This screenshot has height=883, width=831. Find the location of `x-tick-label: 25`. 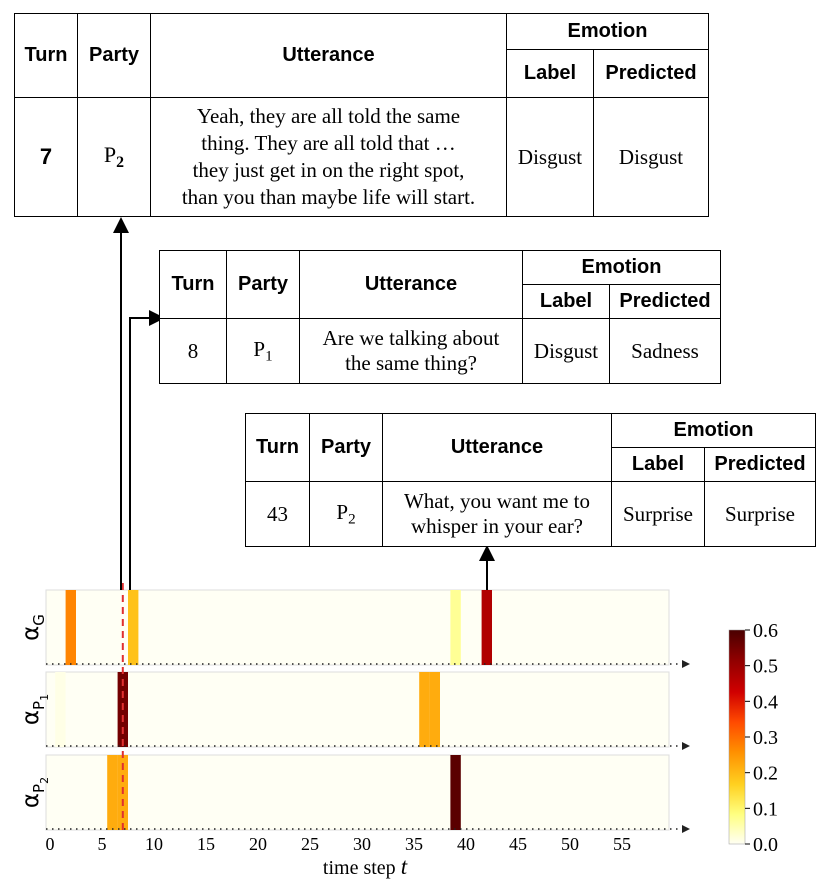

x-tick-label: 25 is located at coordinates (310, 844).